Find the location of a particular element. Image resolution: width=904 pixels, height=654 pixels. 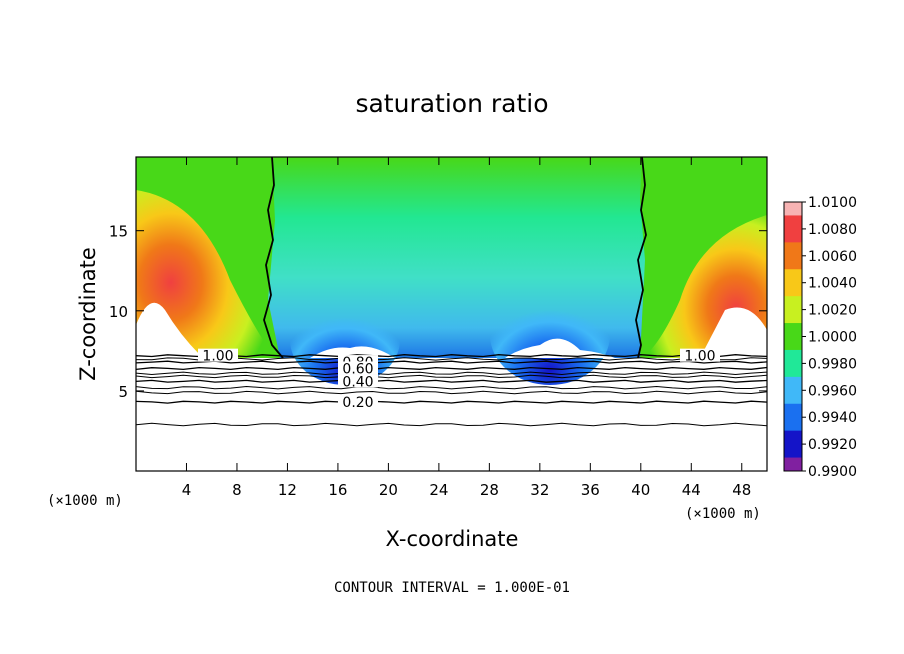

colorbar-tick-label: 0.9960 is located at coordinates (832, 391).